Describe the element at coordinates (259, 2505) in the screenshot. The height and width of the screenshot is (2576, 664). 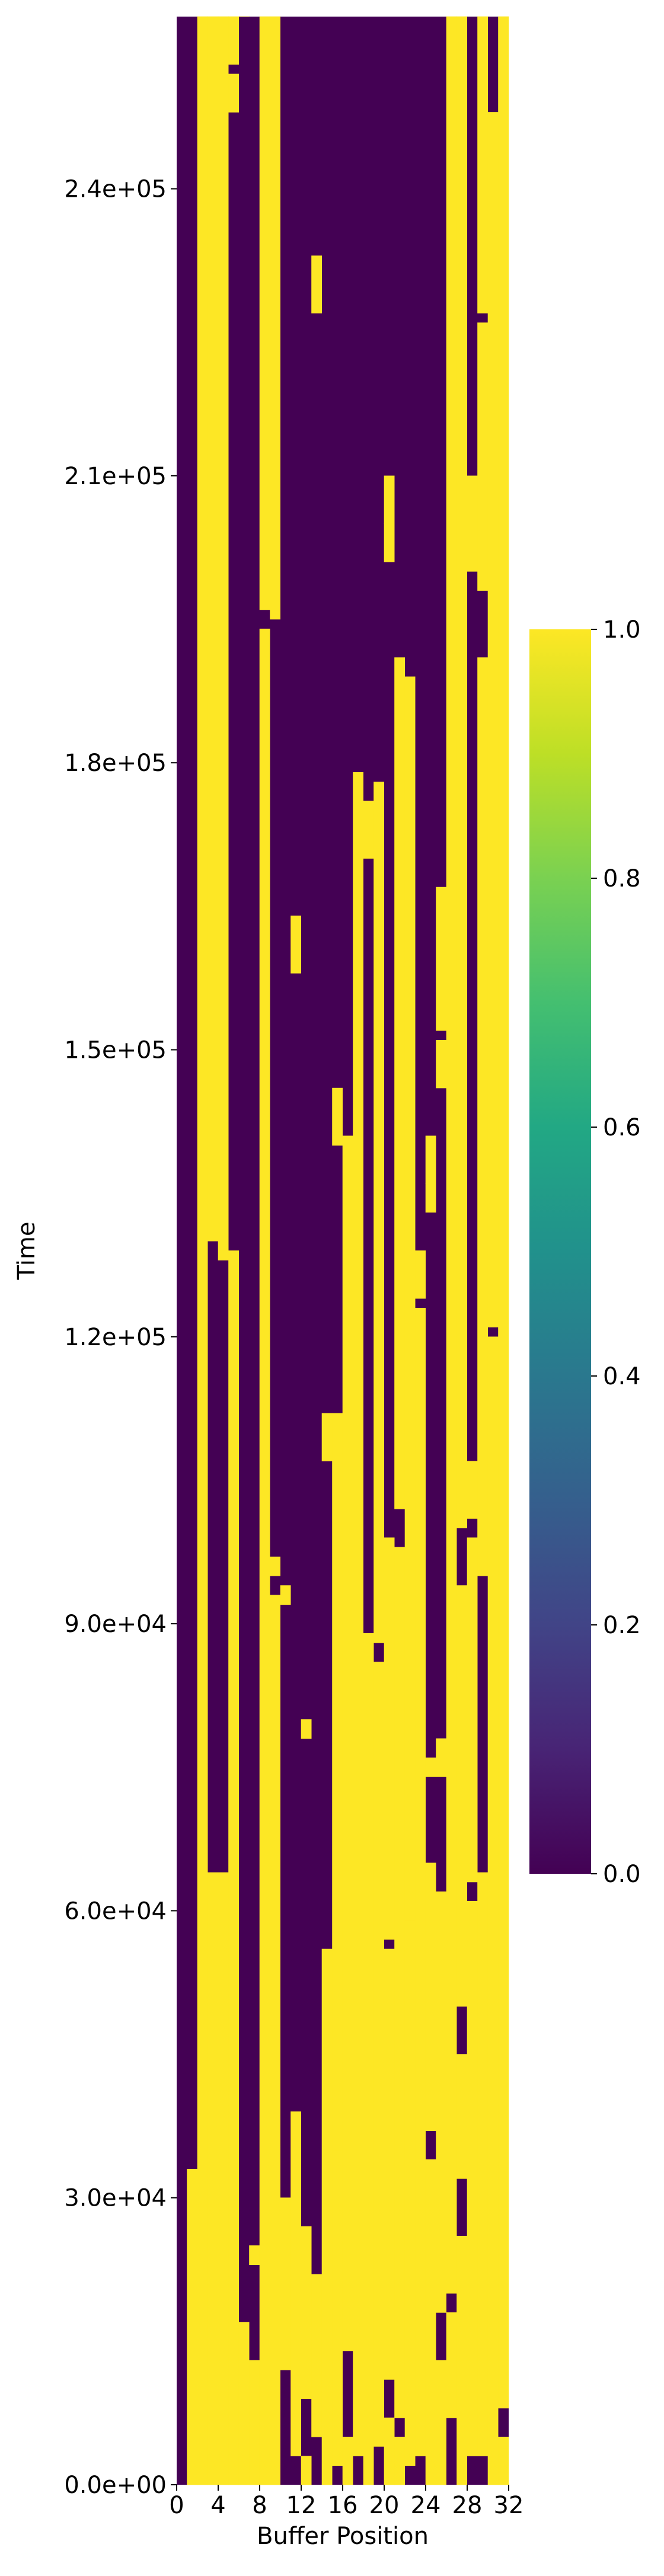
I see `x-tick-label: 8` at that location.